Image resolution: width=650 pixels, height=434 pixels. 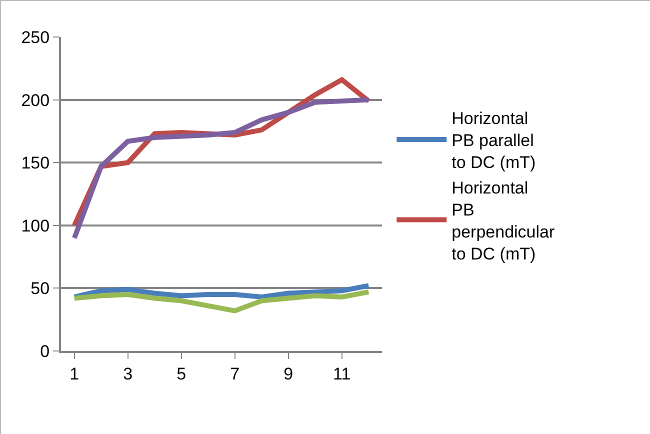 What do you see at coordinates (35, 37) in the screenshot?
I see `y-tick-label: 250` at bounding box center [35, 37].